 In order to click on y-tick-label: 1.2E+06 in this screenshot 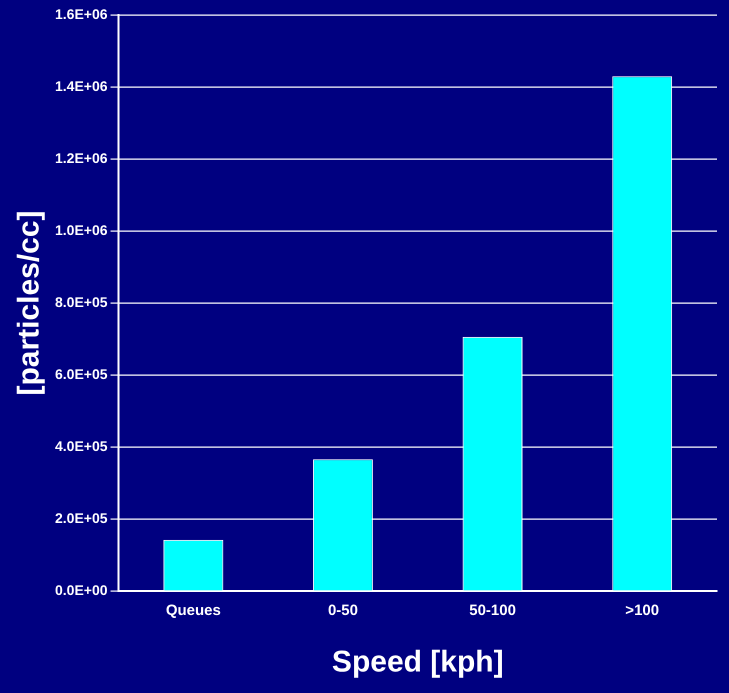, I will do `click(81, 158)`.